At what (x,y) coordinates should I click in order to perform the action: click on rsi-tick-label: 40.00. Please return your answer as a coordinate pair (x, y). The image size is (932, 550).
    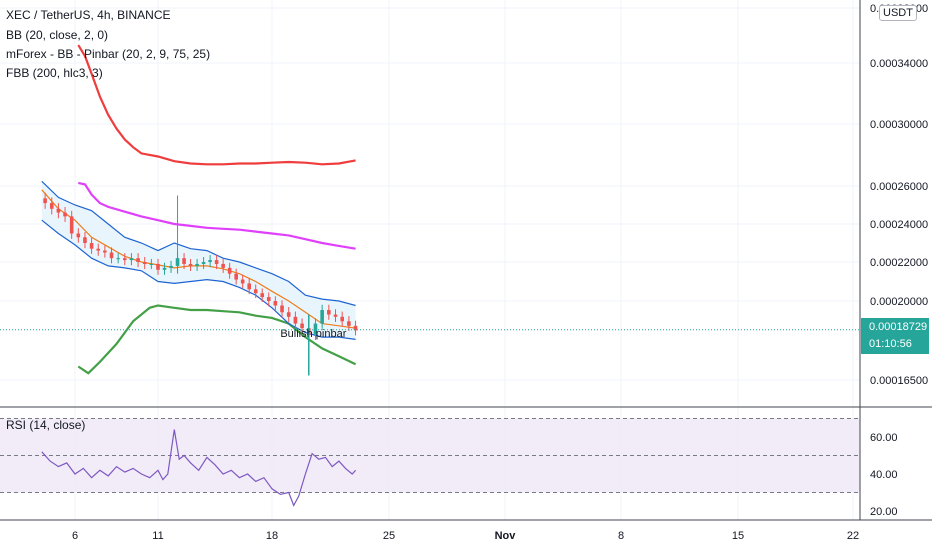
    Looking at the image, I should click on (884, 475).